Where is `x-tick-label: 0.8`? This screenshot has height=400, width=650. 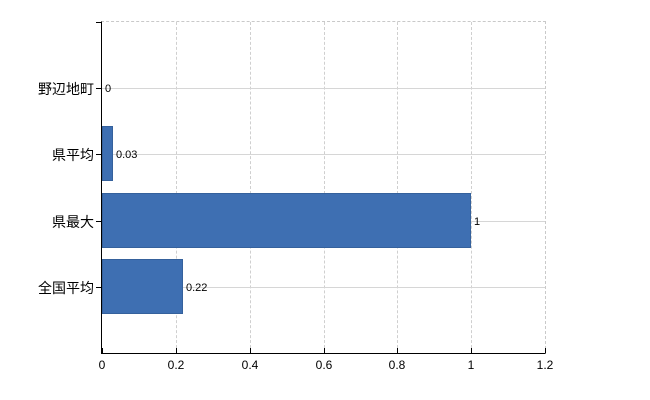
x-tick-label: 0.8 is located at coordinates (397, 365).